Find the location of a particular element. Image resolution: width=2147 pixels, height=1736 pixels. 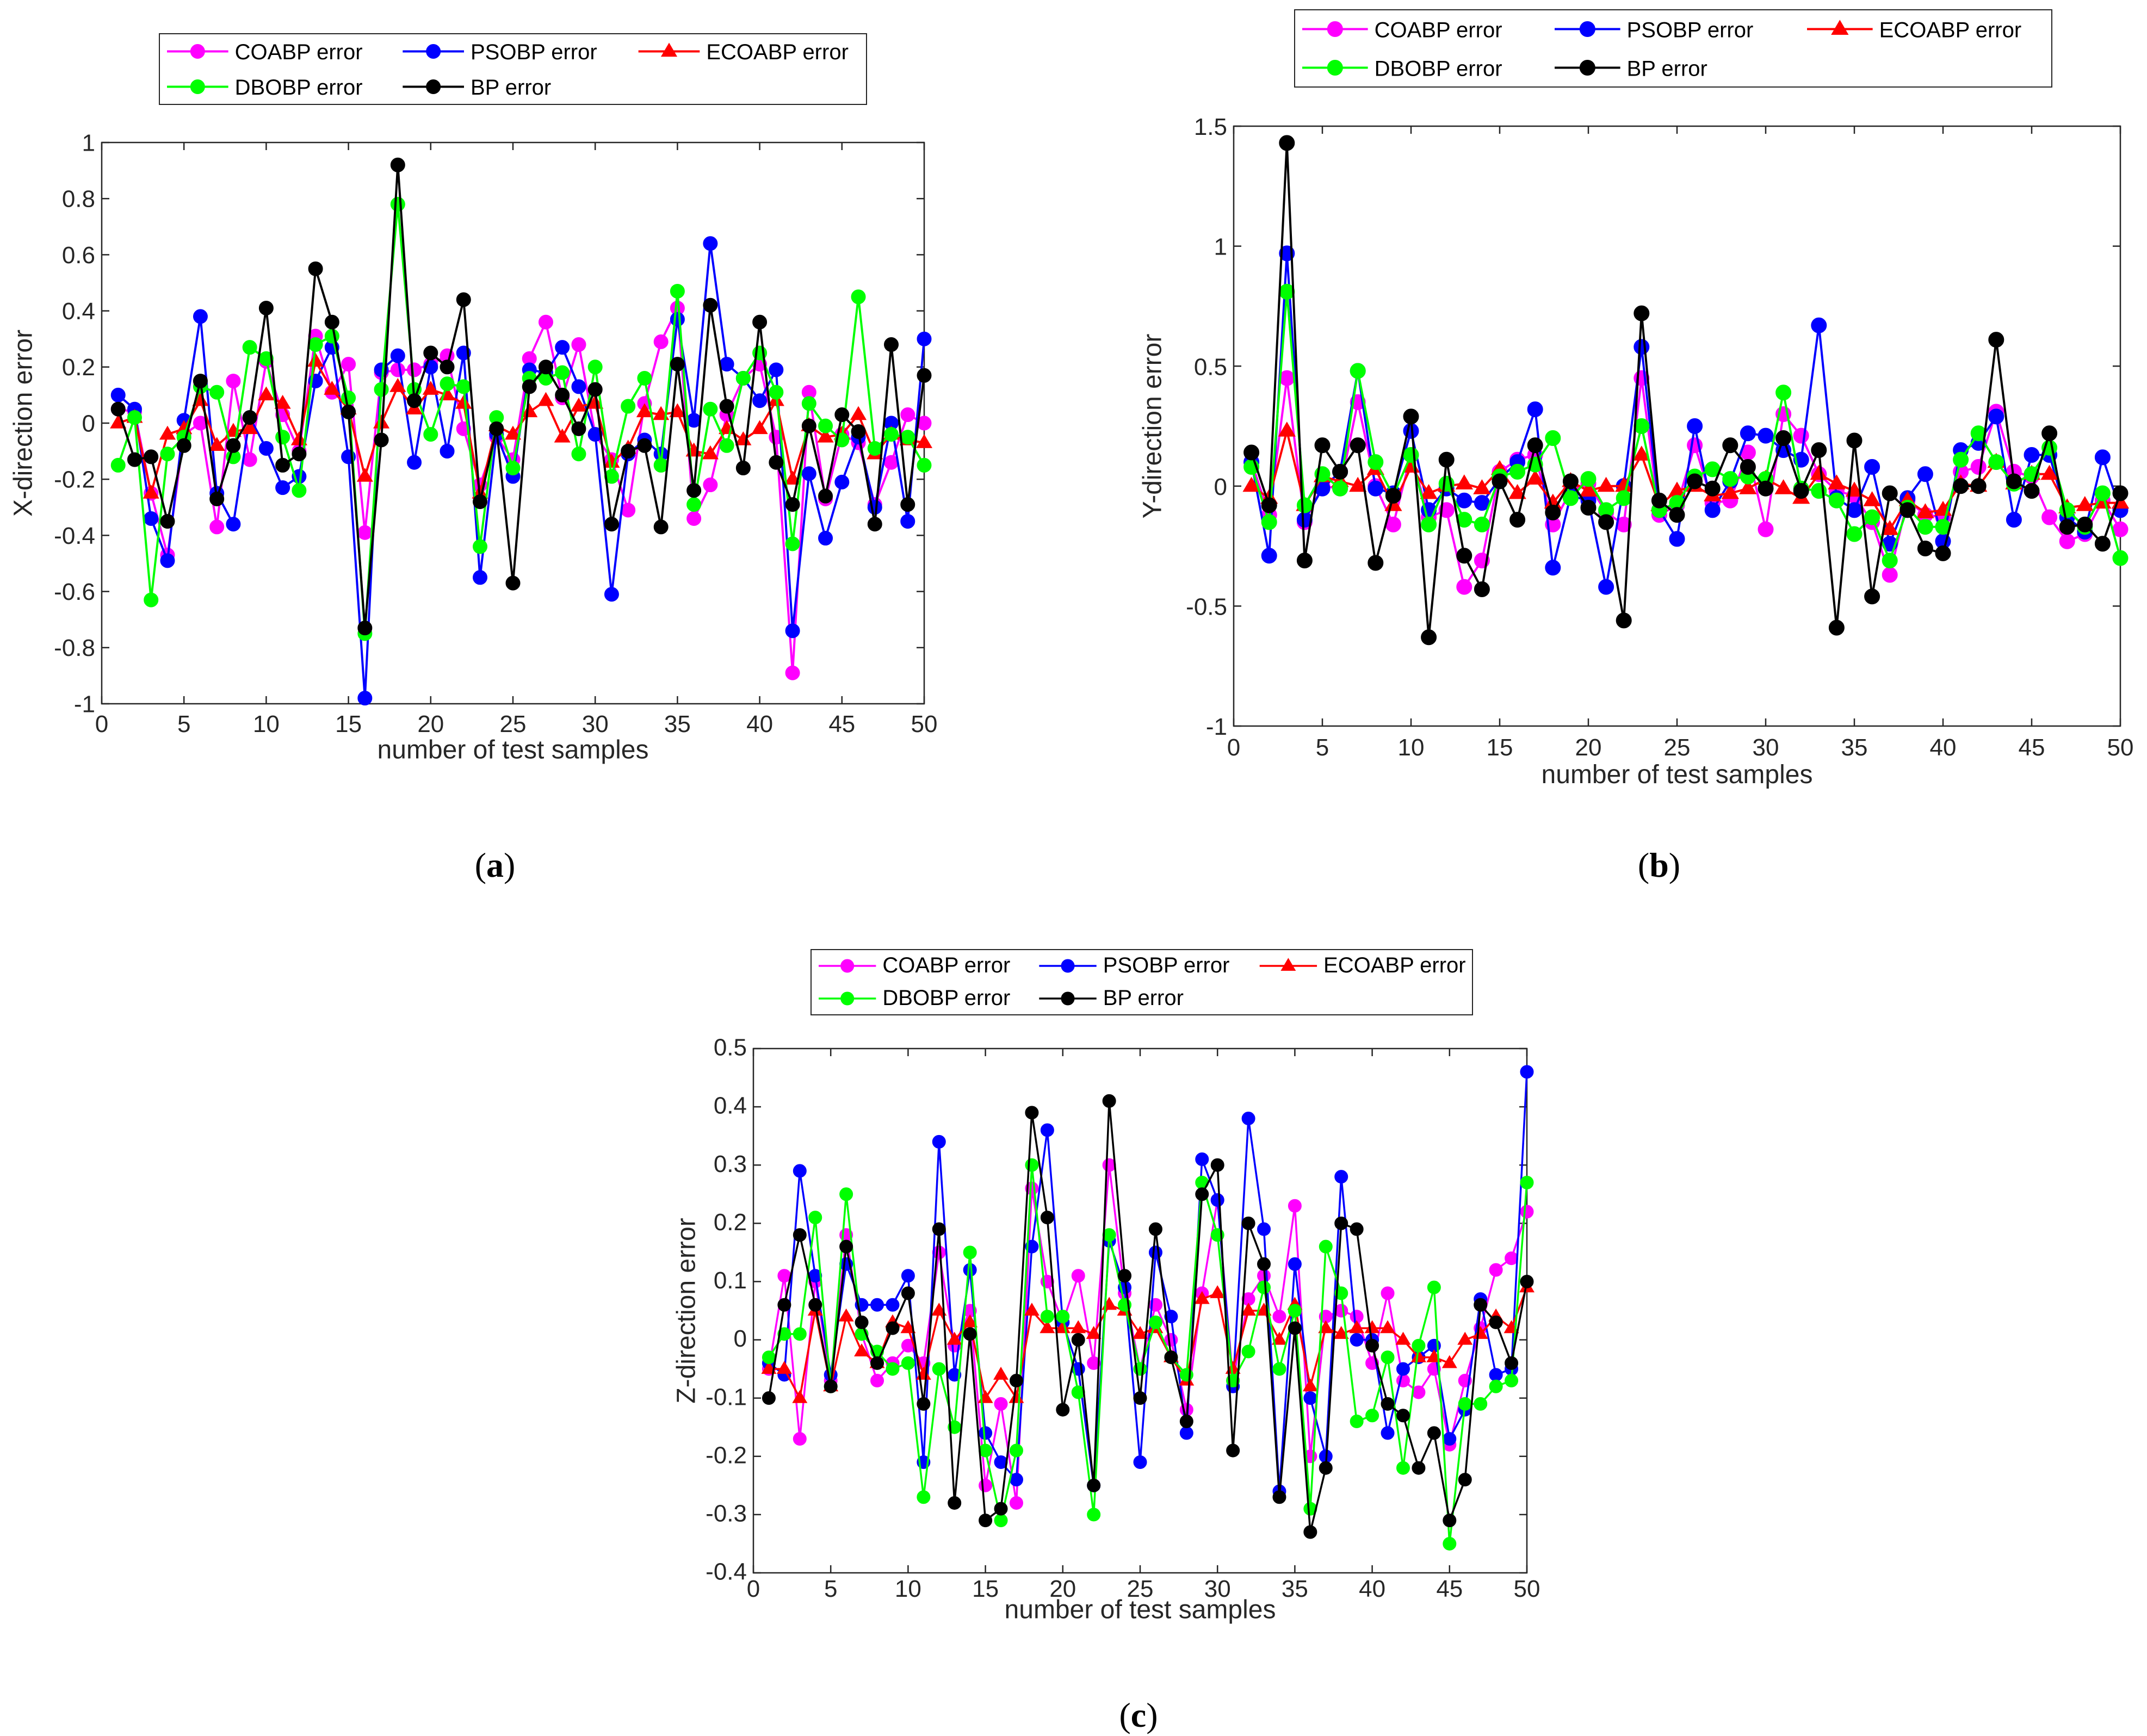

legend-entry: DBOBP error is located at coordinates (914, 998).